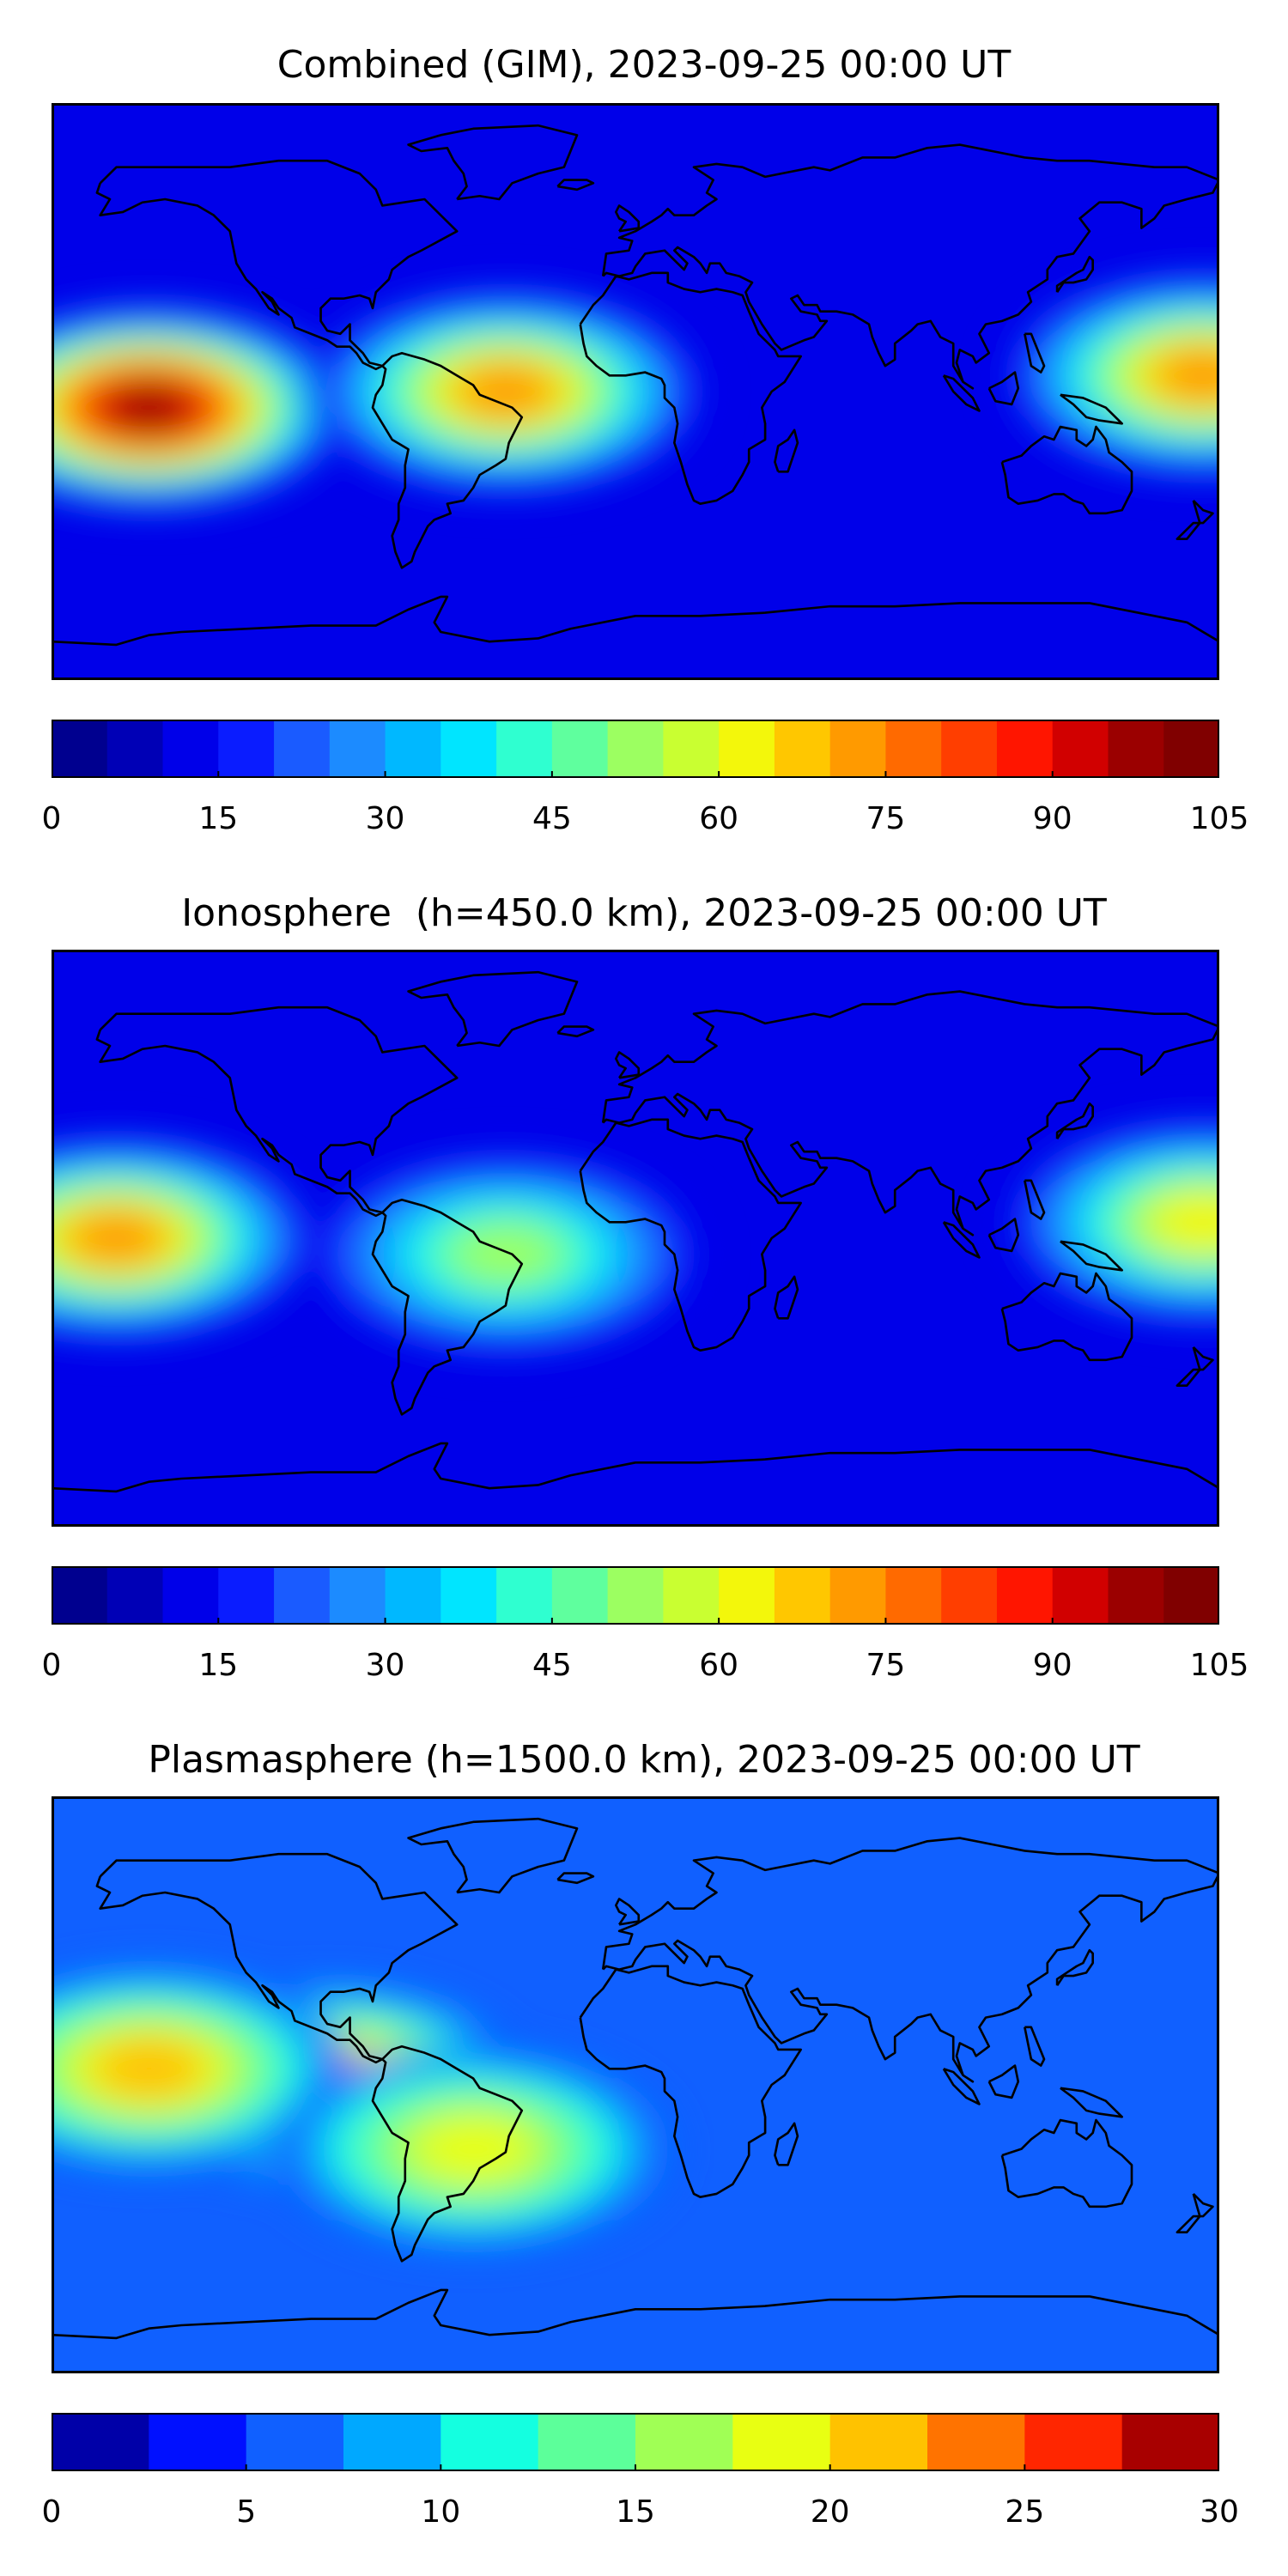 The height and width of the screenshot is (2576, 1288). I want to click on colorbar-tick-label: 5, so click(247, 2512).